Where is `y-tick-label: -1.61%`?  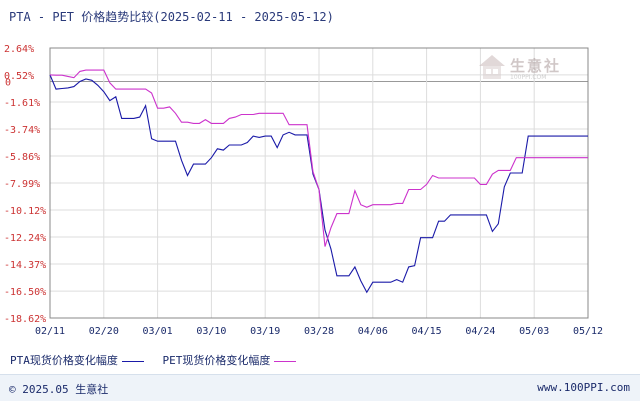
y-tick-label: -1.61% is located at coordinates (22, 103).